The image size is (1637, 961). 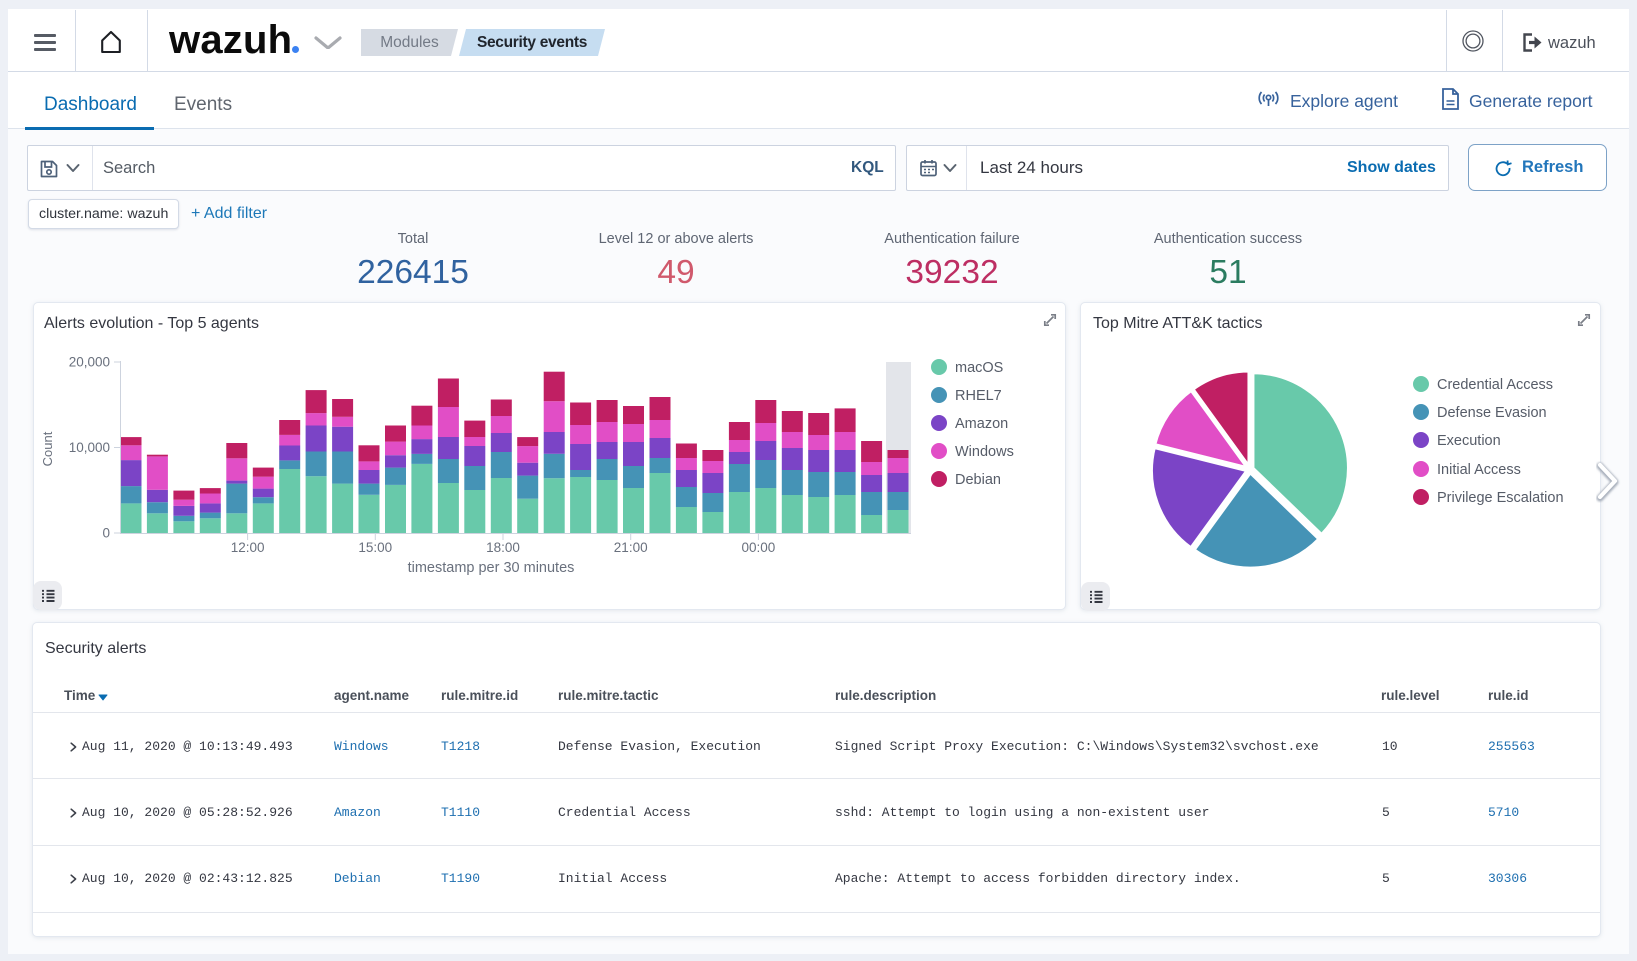 I want to click on svg-text: 20,000, so click(x=89, y=362).